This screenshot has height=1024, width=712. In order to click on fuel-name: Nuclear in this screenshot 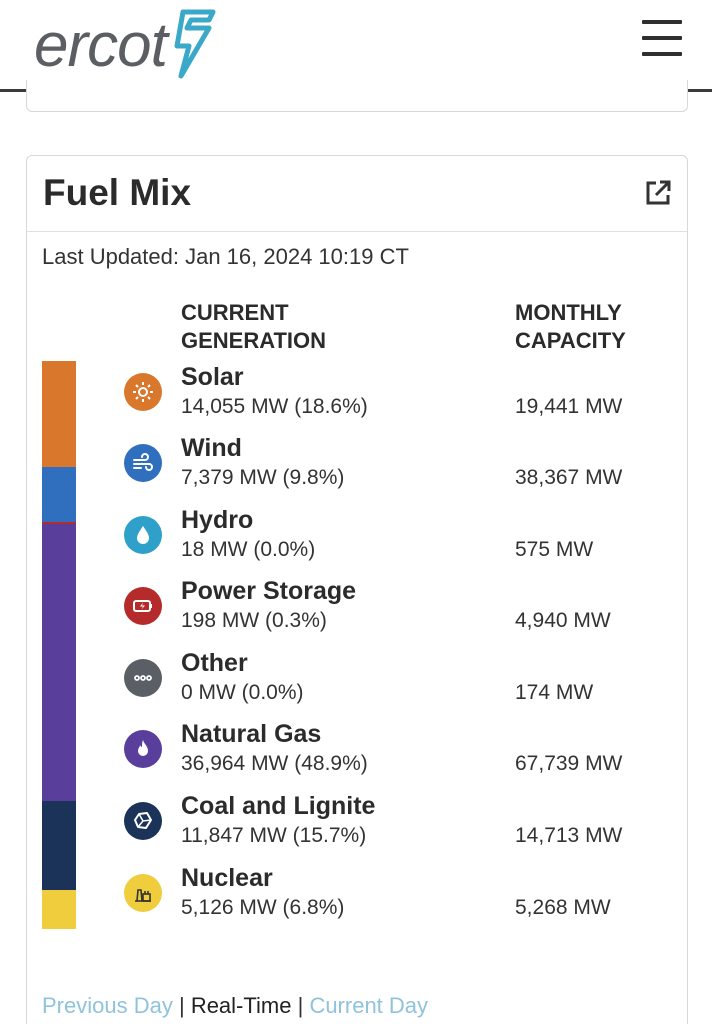, I will do `click(227, 878)`.